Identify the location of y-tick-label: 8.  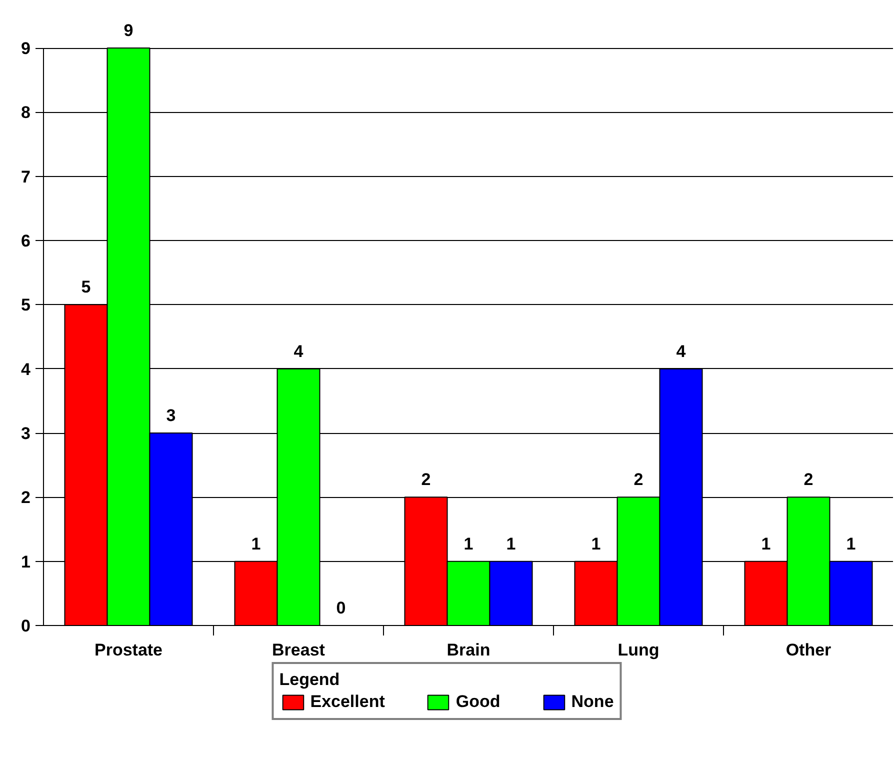
(26, 112).